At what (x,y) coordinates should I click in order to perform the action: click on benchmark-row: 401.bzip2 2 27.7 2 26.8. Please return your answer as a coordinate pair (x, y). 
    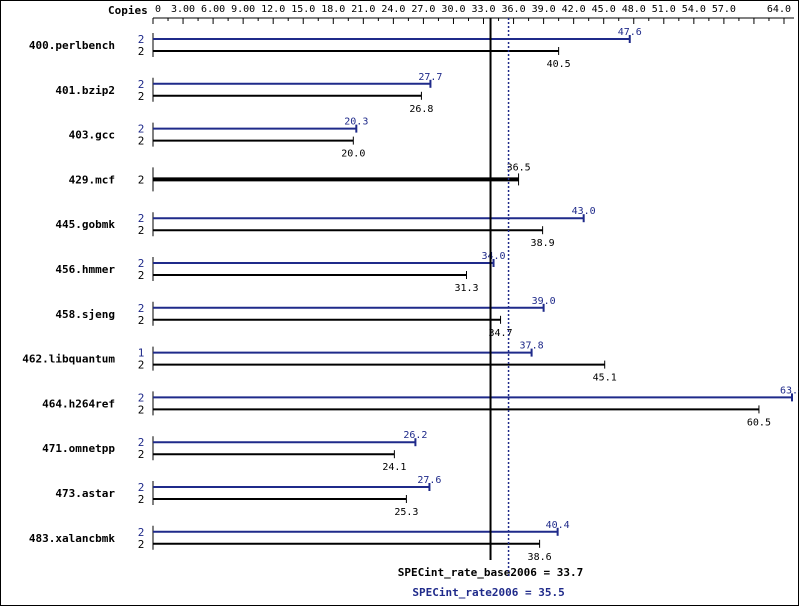
    Looking at the image, I should click on (248, 93).